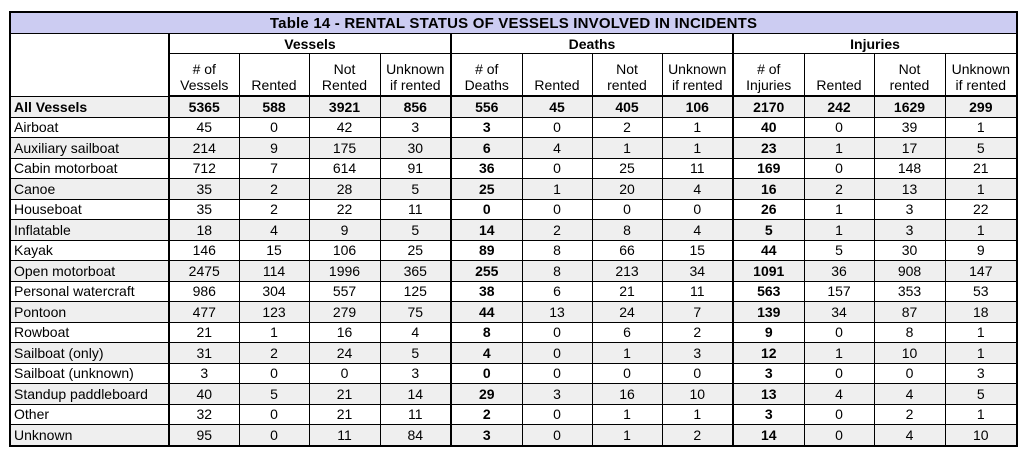 Image resolution: width=1024 pixels, height=452 pixels. I want to click on table-cell: 299, so click(981, 106).